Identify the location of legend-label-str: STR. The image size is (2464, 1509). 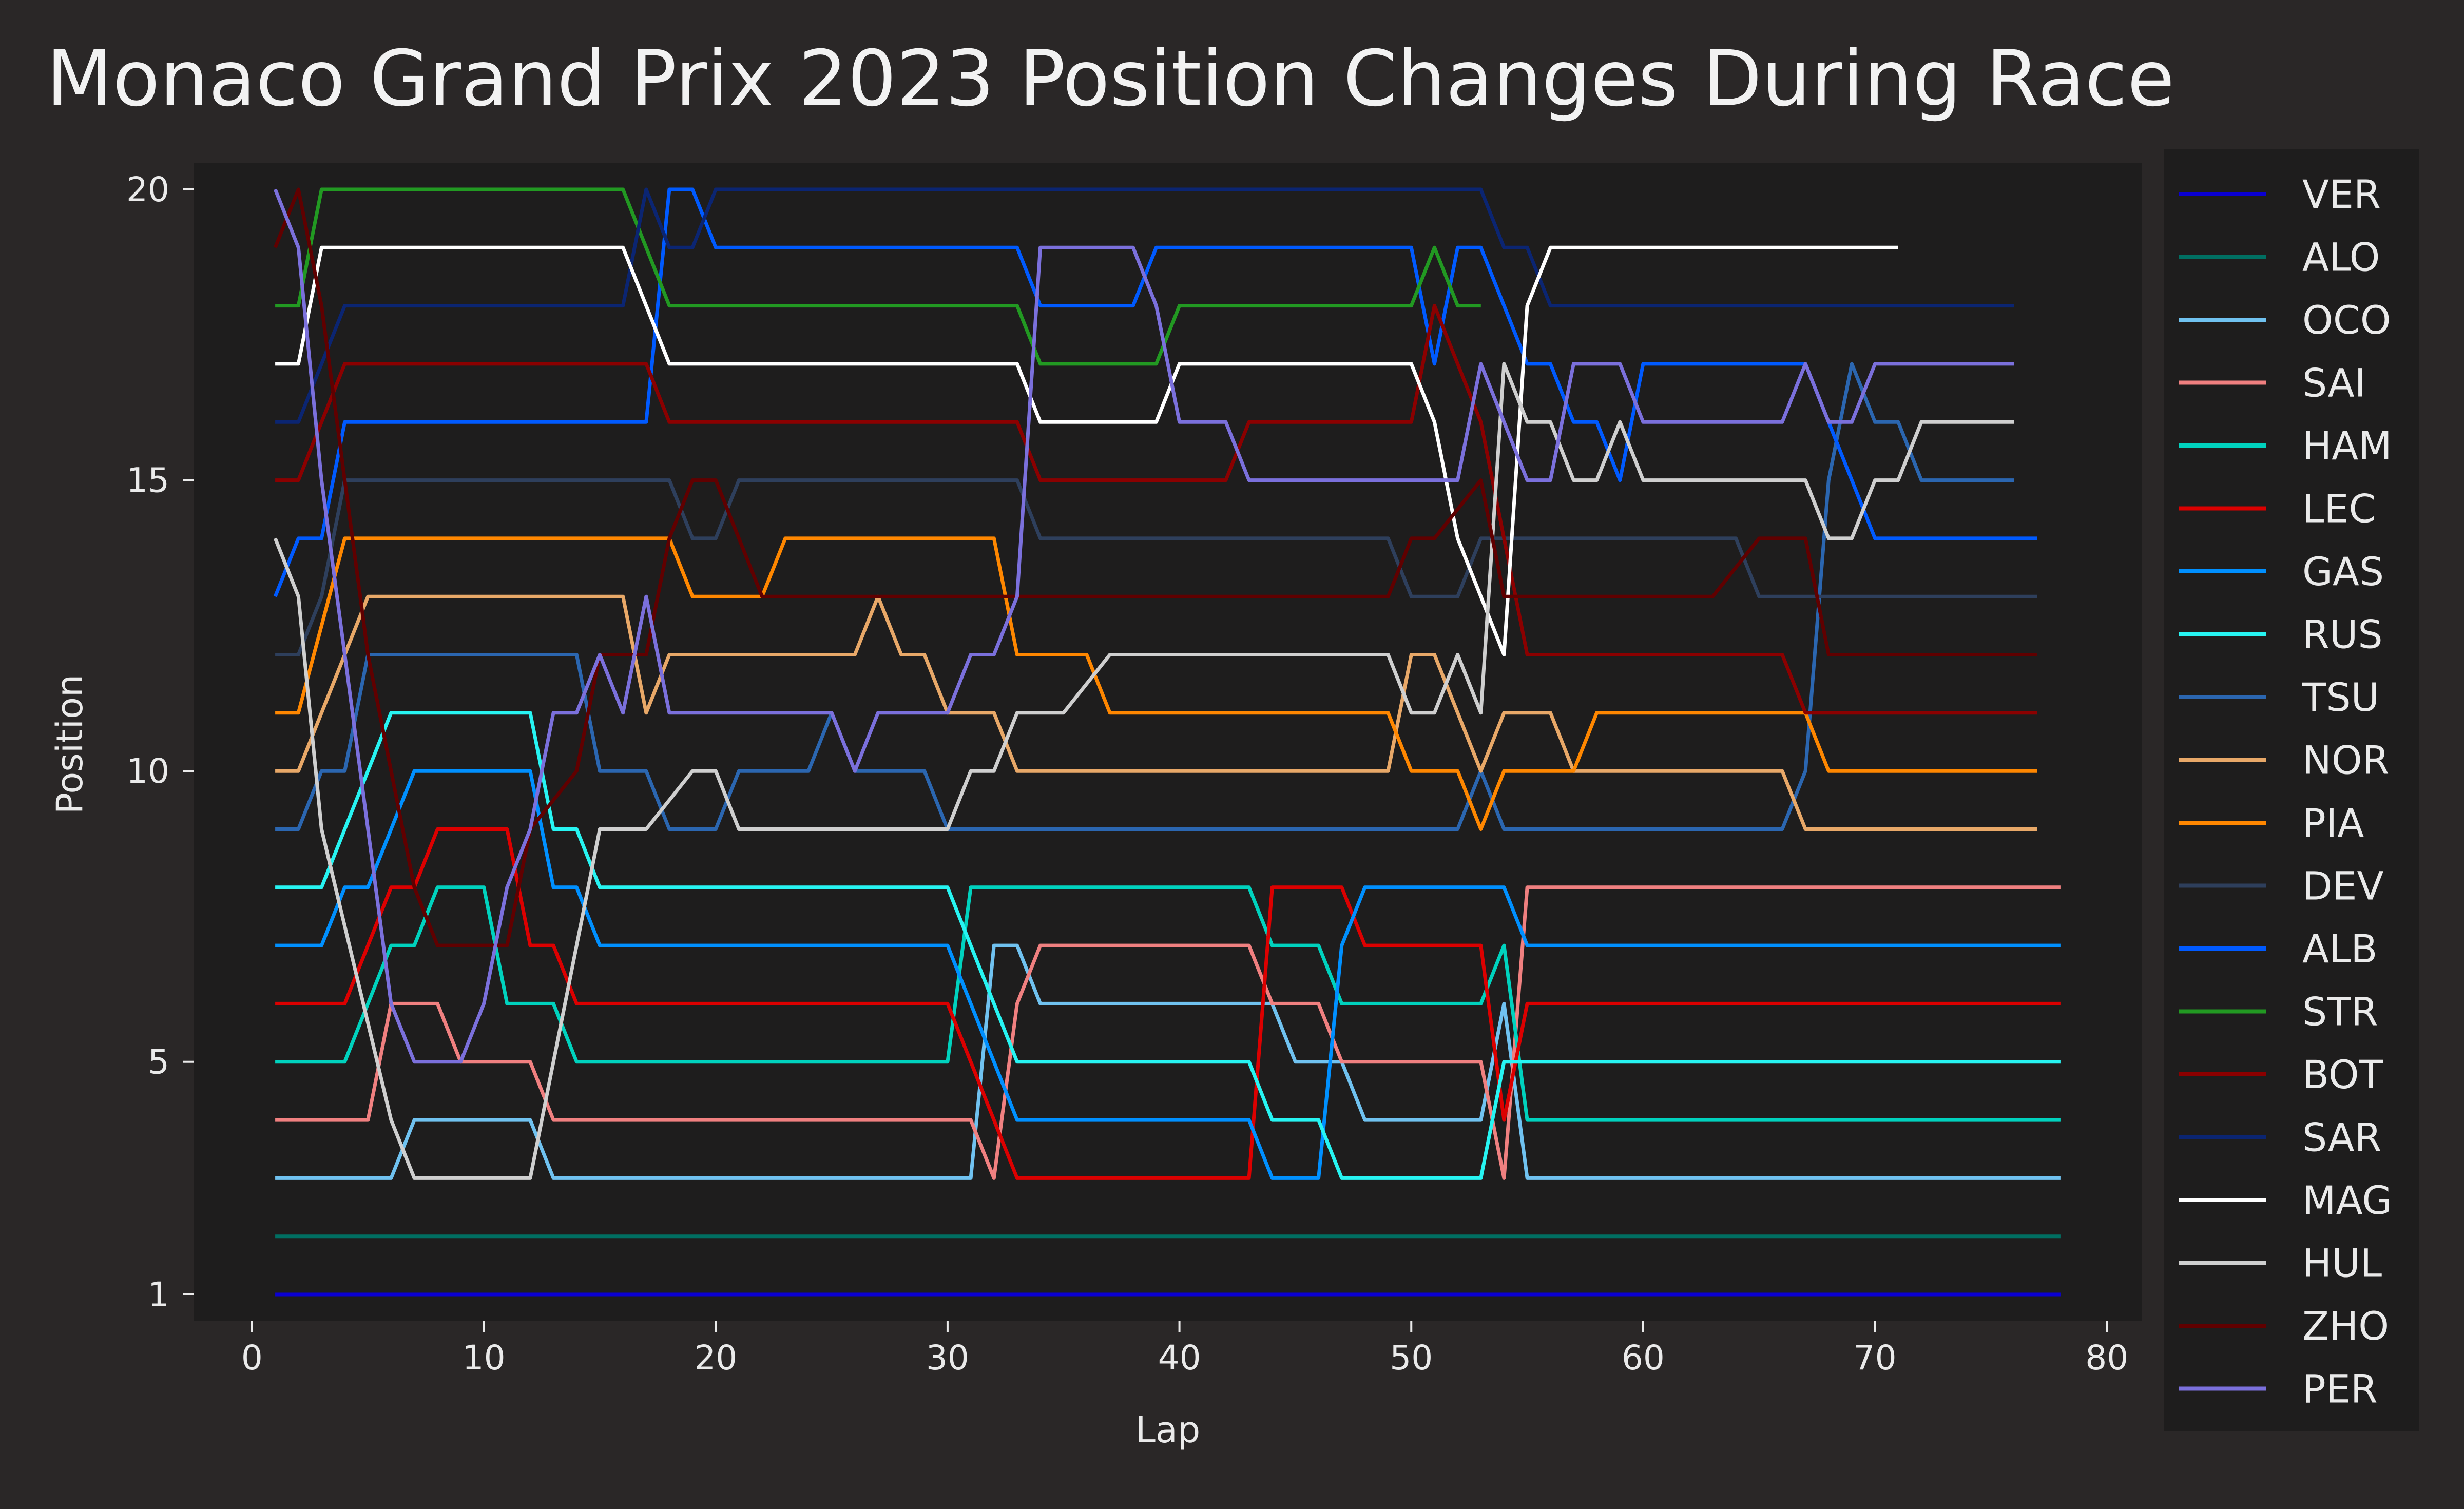
(2340, 1012).